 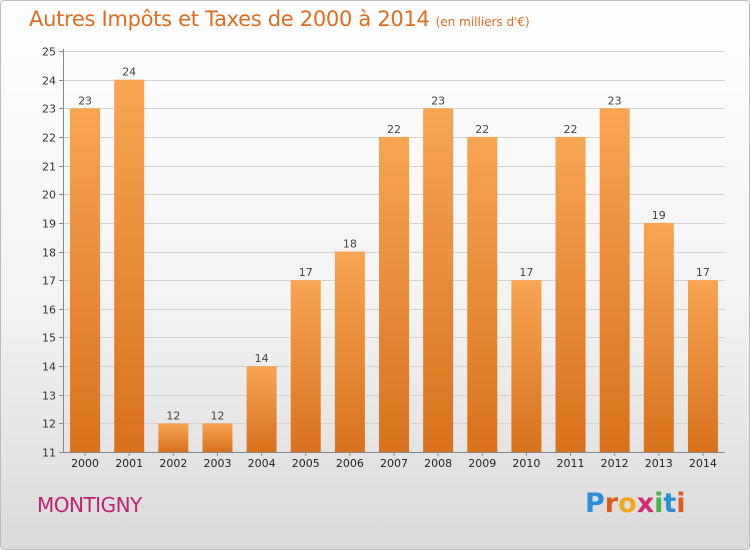 What do you see at coordinates (262, 463) in the screenshot?
I see `x-tick-label: 2004` at bounding box center [262, 463].